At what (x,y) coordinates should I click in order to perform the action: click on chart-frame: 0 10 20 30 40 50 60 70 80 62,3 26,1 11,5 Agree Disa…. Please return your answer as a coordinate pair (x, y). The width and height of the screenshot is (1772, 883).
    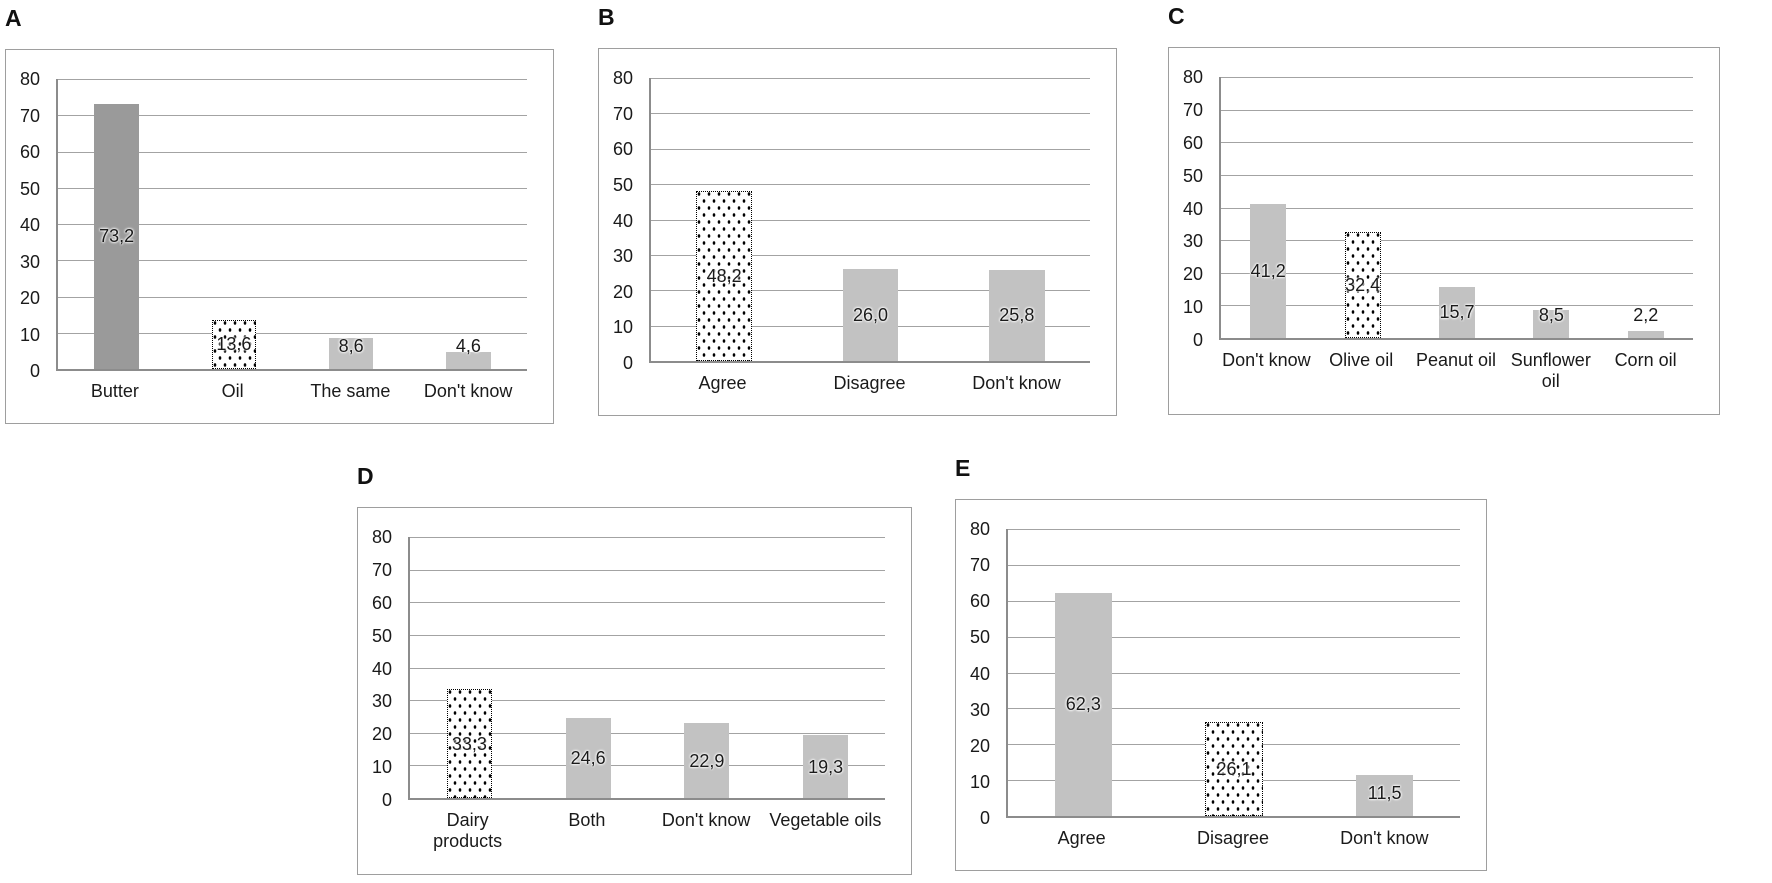
    Looking at the image, I should click on (1221, 685).